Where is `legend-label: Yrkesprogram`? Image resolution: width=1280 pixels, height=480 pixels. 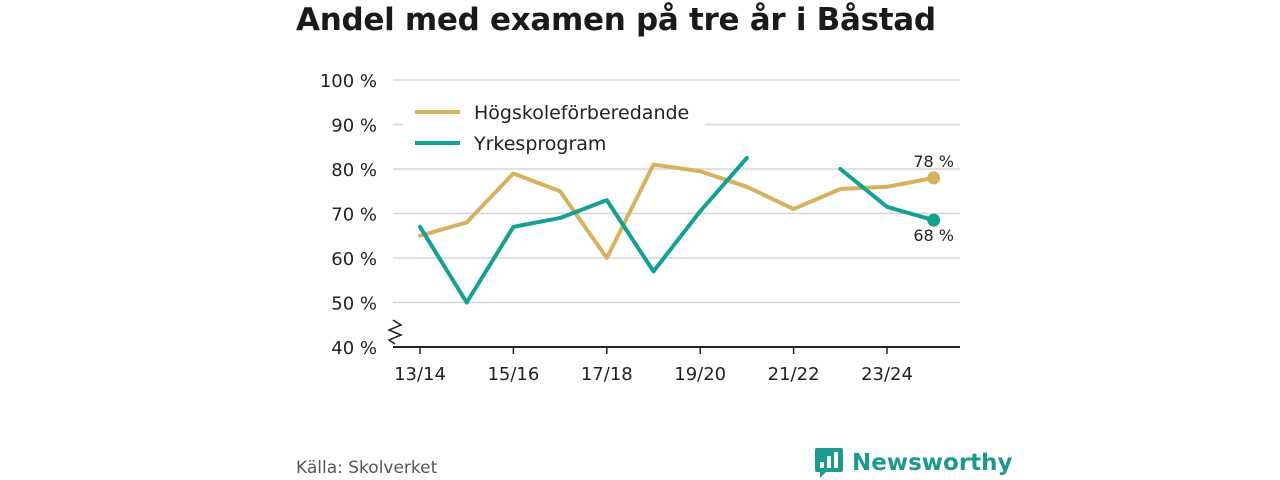
legend-label: Yrkesprogram is located at coordinates (539, 144).